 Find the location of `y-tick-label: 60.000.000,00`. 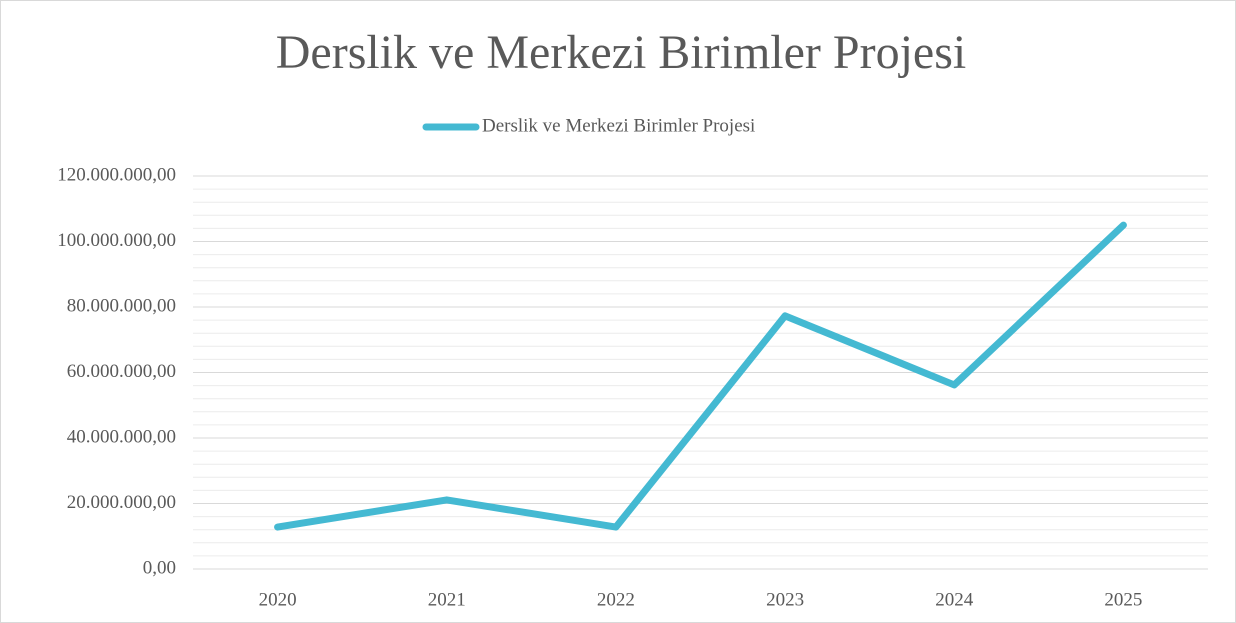

y-tick-label: 60.000.000,00 is located at coordinates (121, 371).